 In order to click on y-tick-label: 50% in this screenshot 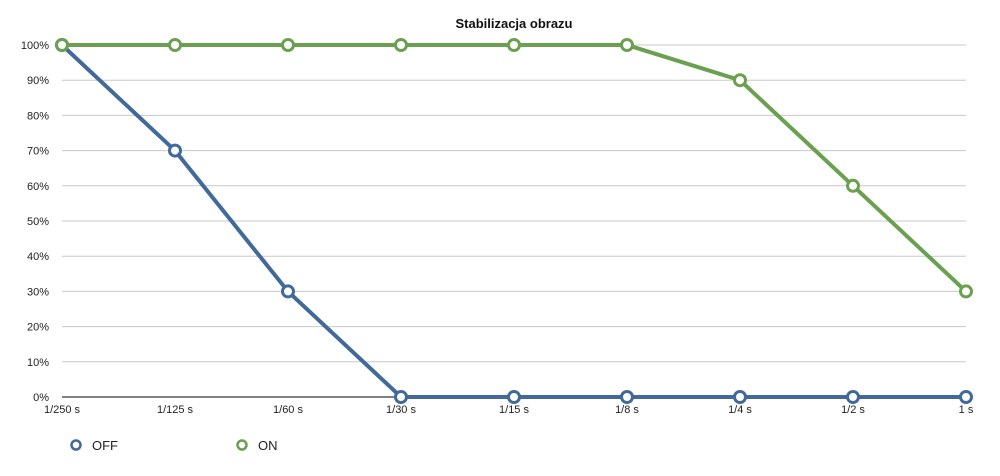, I will do `click(38, 222)`.